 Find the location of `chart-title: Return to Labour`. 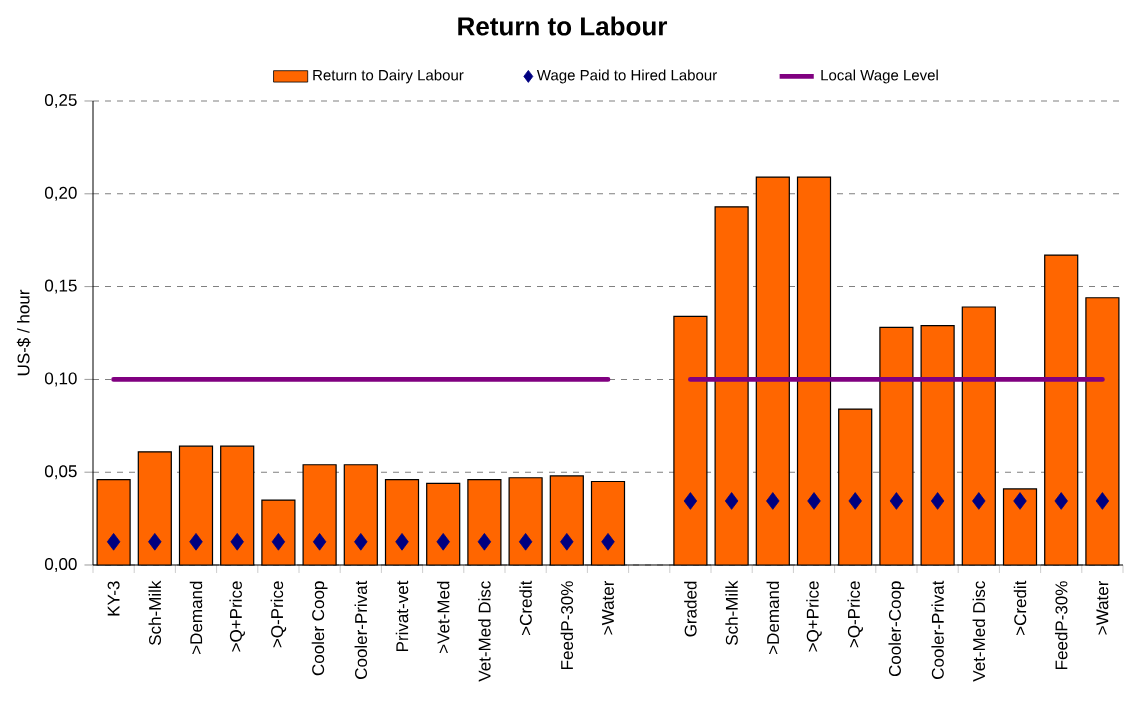

chart-title: Return to Labour is located at coordinates (563, 26).